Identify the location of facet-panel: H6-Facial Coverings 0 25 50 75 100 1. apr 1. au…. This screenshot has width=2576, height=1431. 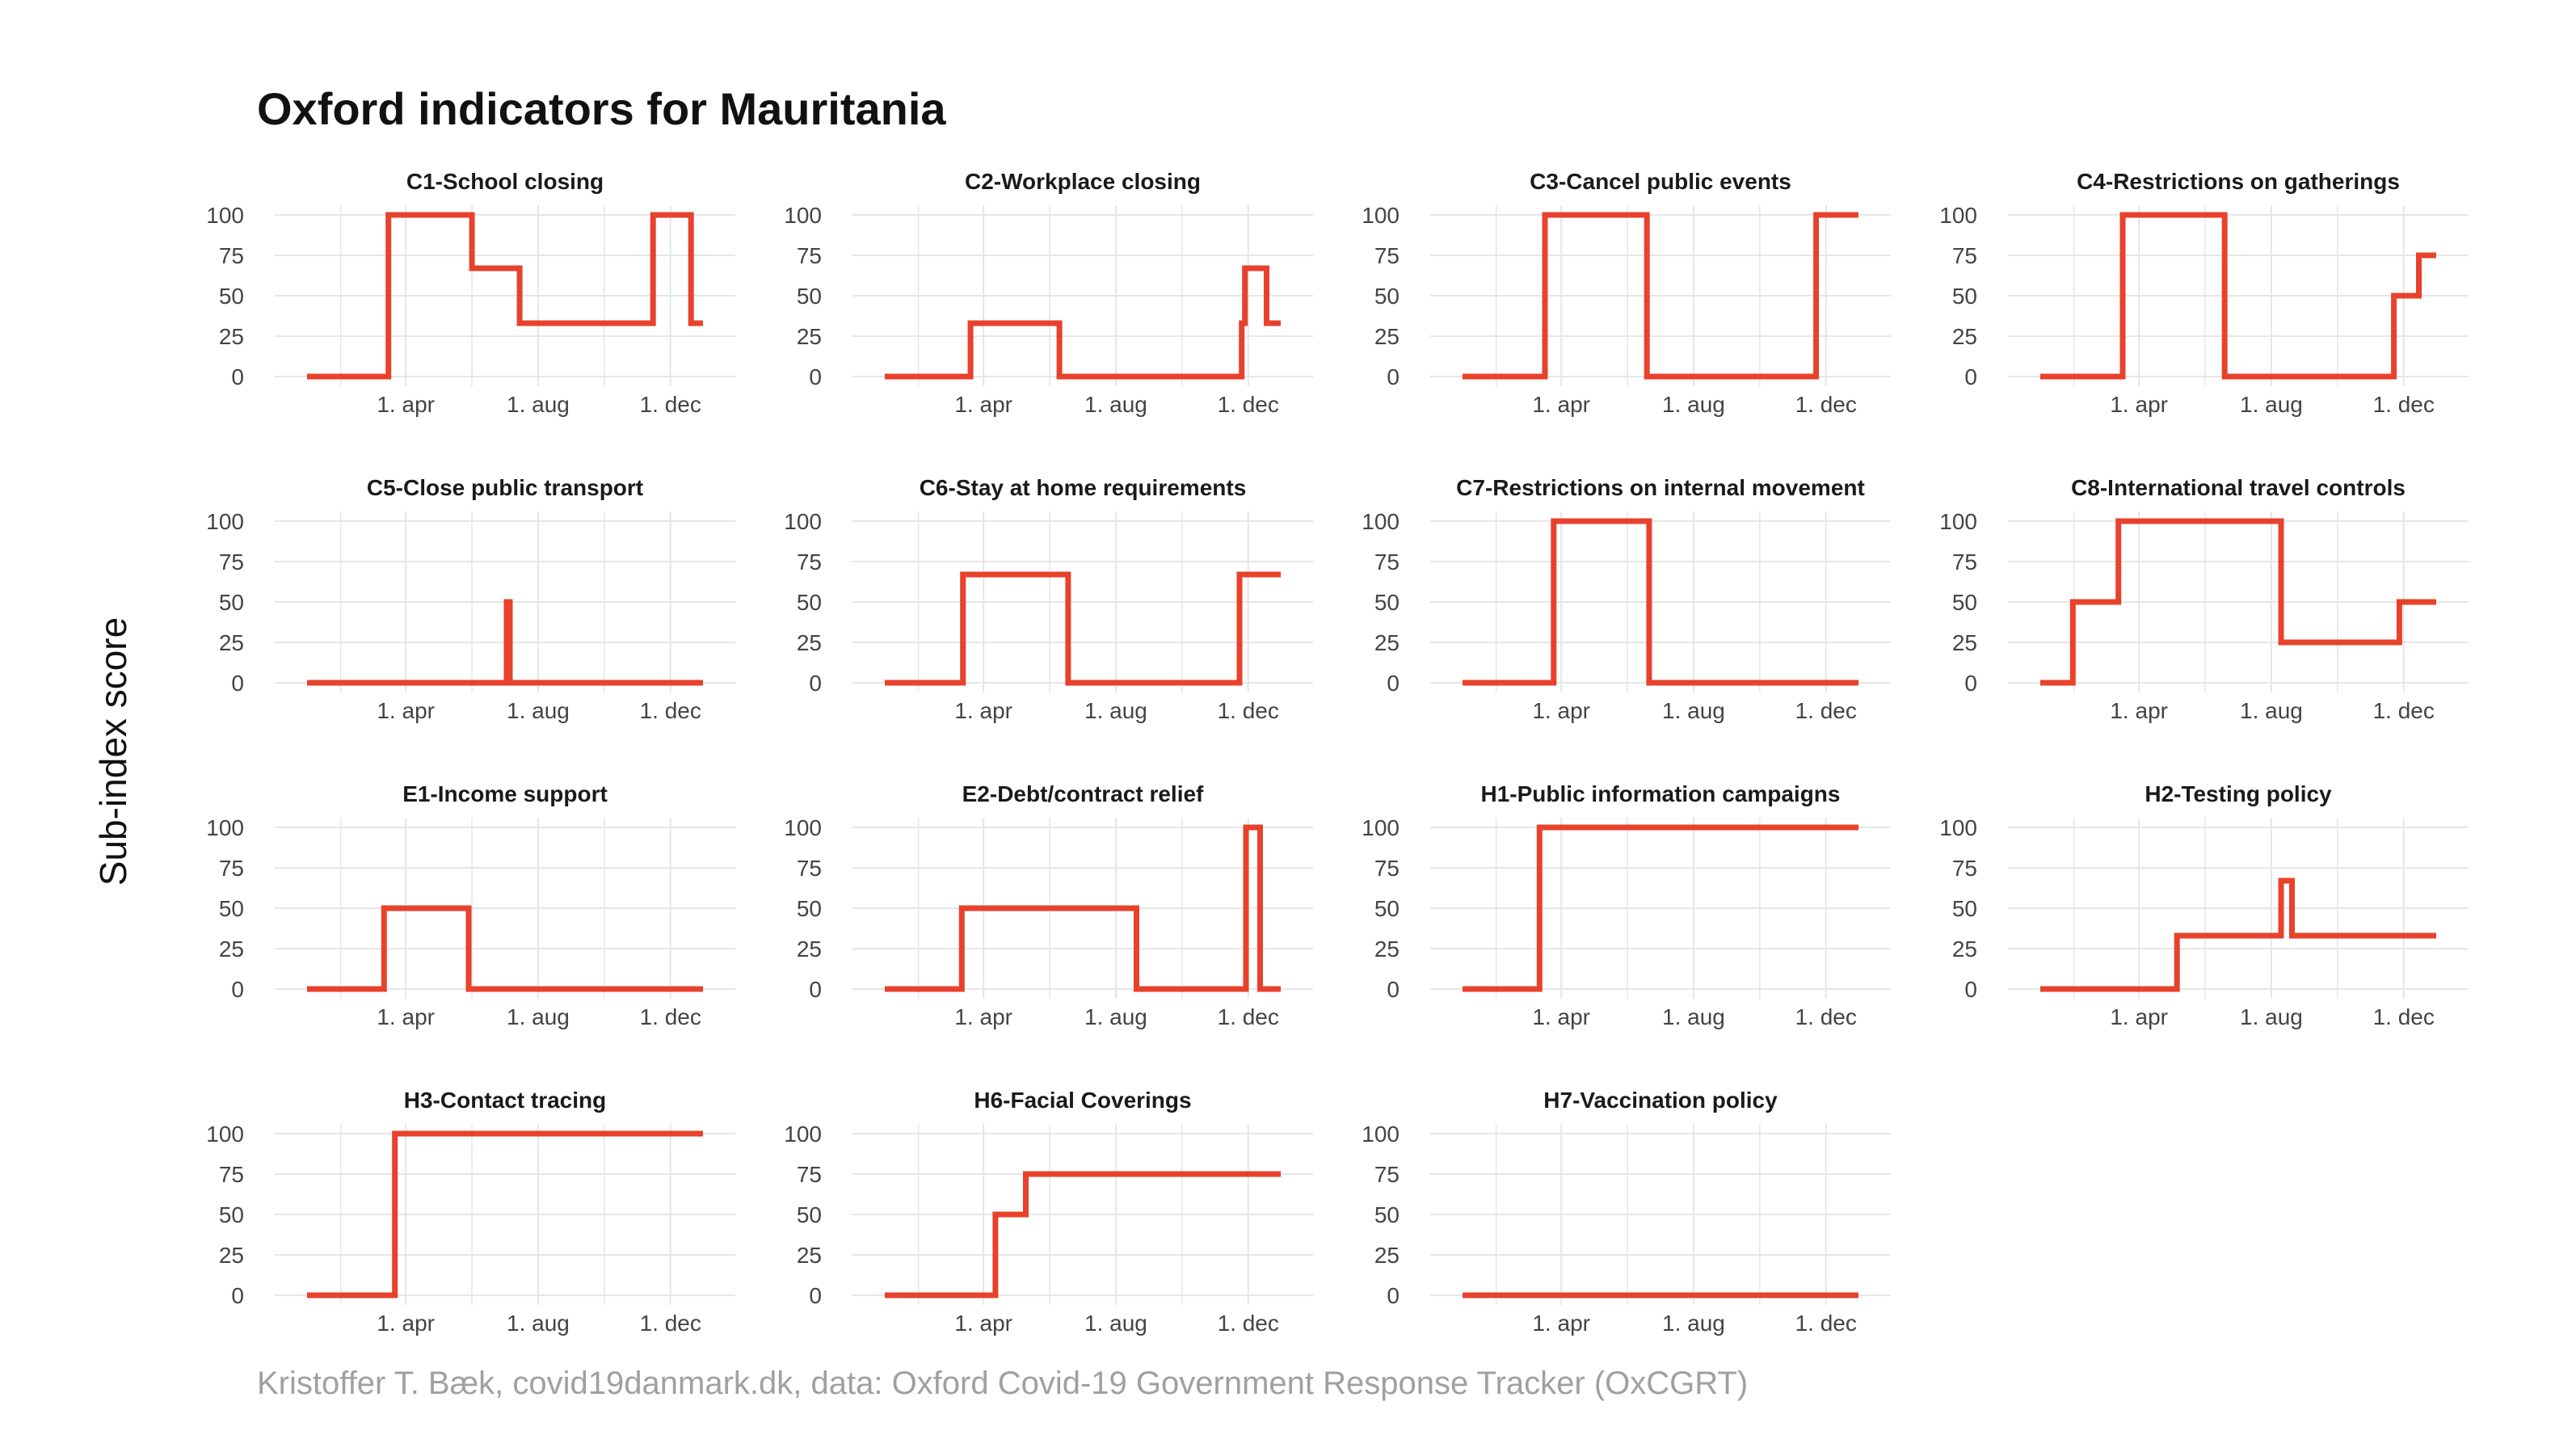
(1048, 1212).